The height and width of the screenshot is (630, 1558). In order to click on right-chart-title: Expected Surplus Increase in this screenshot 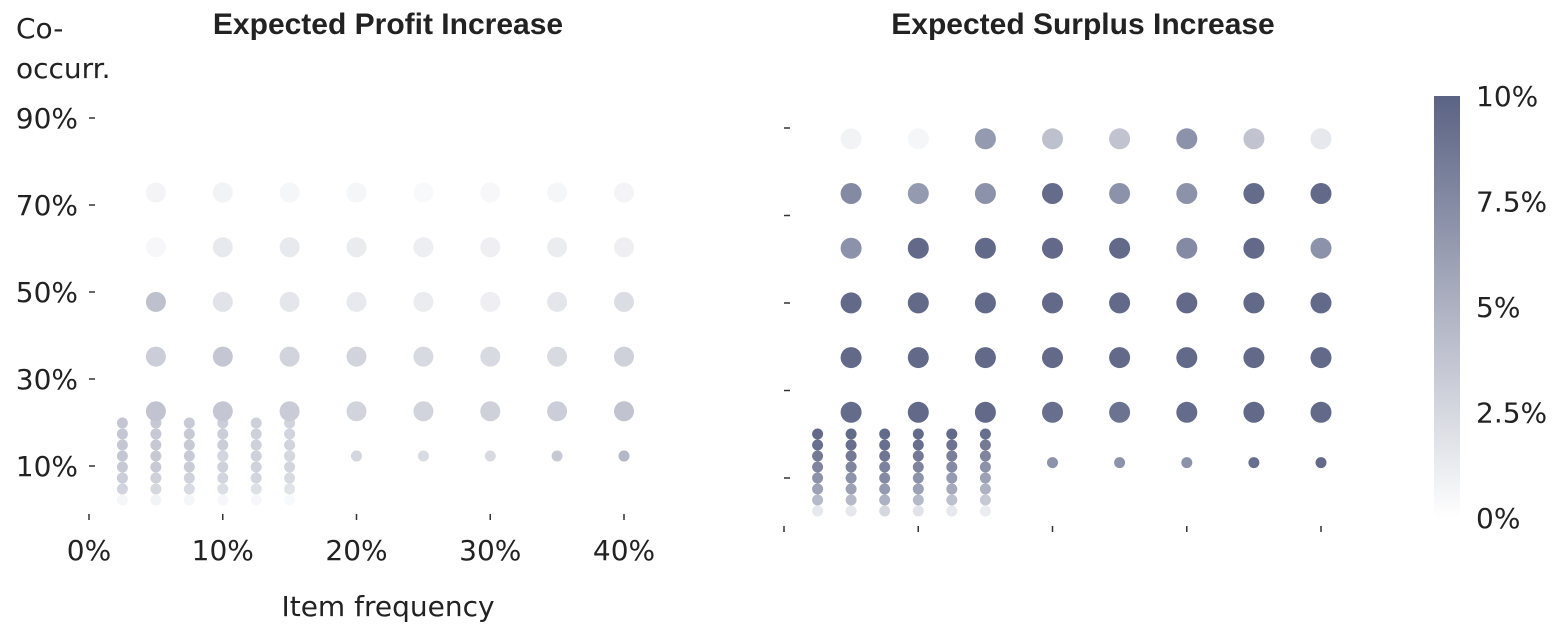, I will do `click(1083, 24)`.